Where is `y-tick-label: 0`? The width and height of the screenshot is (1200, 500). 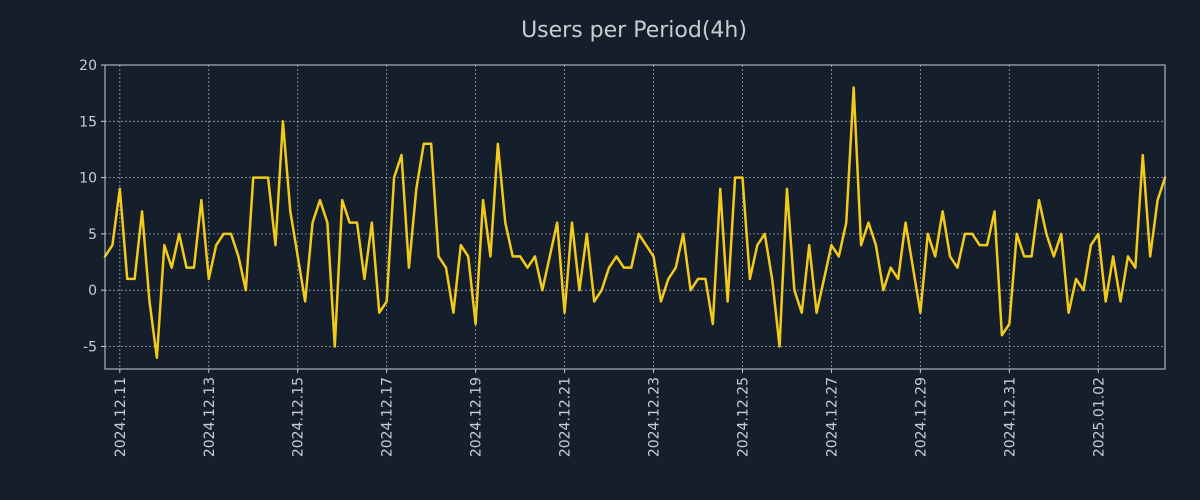
y-tick-label: 0 is located at coordinates (92, 291).